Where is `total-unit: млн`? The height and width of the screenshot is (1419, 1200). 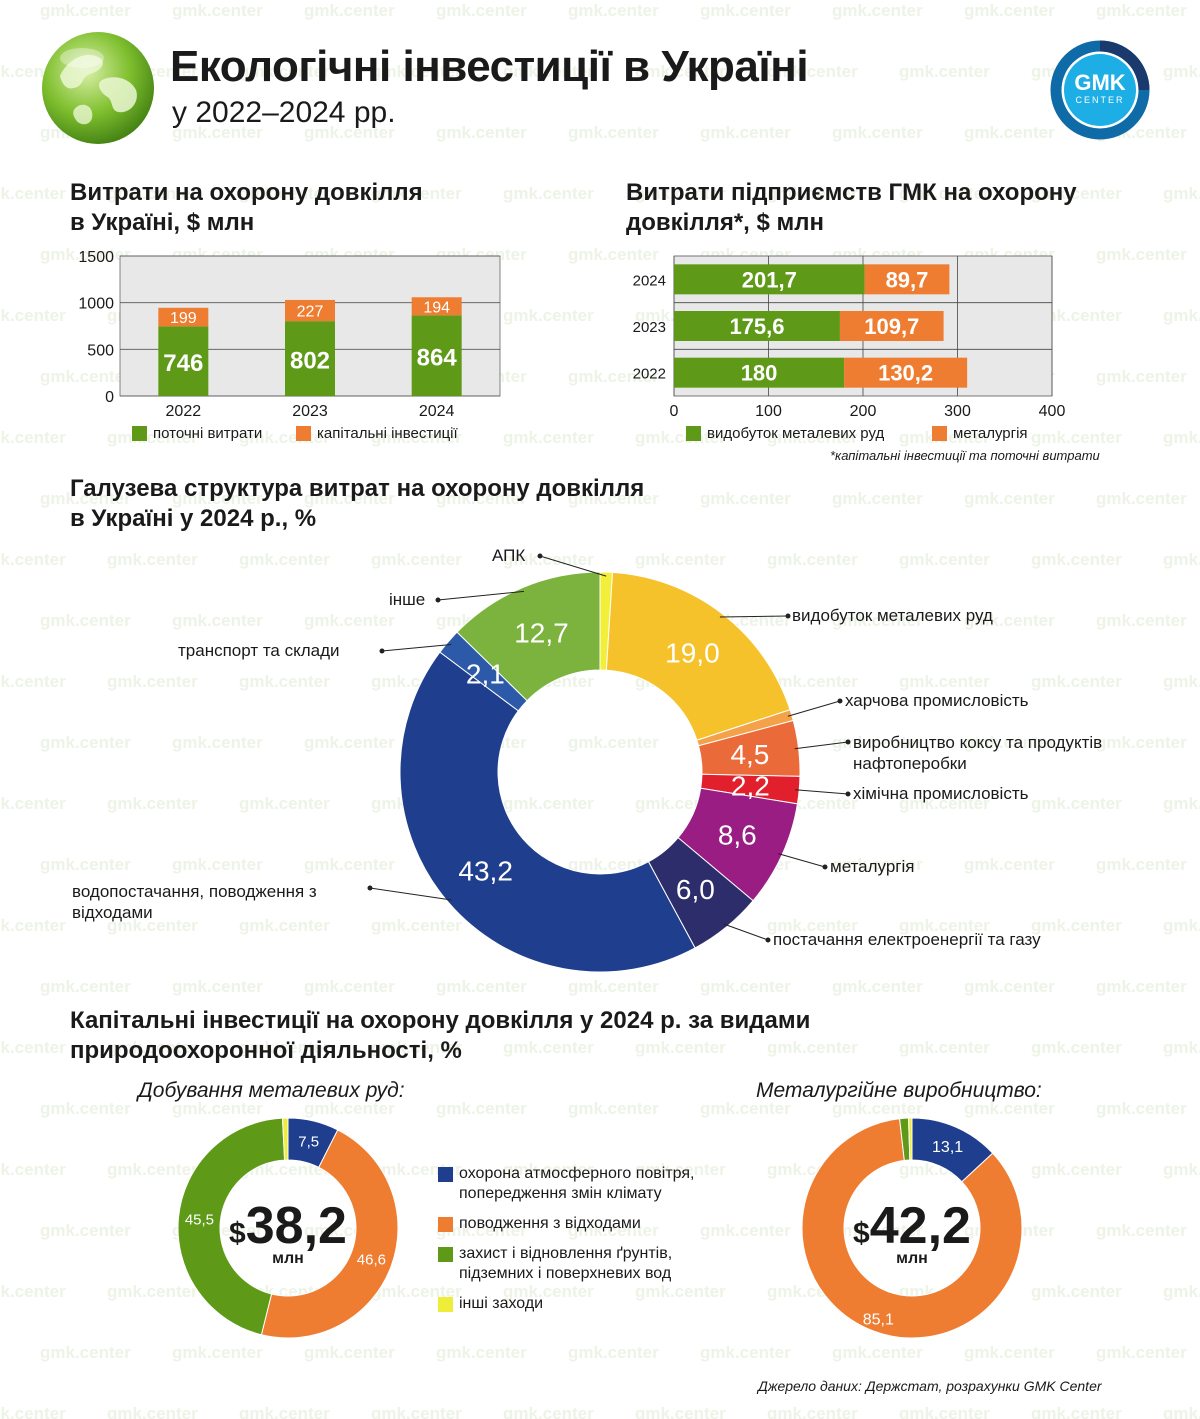 total-unit: млн is located at coordinates (912, 1258).